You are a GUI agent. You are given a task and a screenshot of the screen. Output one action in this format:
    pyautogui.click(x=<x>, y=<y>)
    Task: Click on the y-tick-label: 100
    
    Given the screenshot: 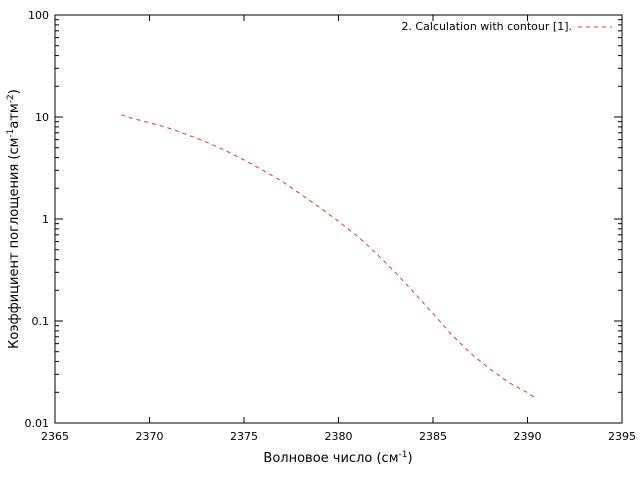 What is the action you would take?
    pyautogui.click(x=38, y=15)
    